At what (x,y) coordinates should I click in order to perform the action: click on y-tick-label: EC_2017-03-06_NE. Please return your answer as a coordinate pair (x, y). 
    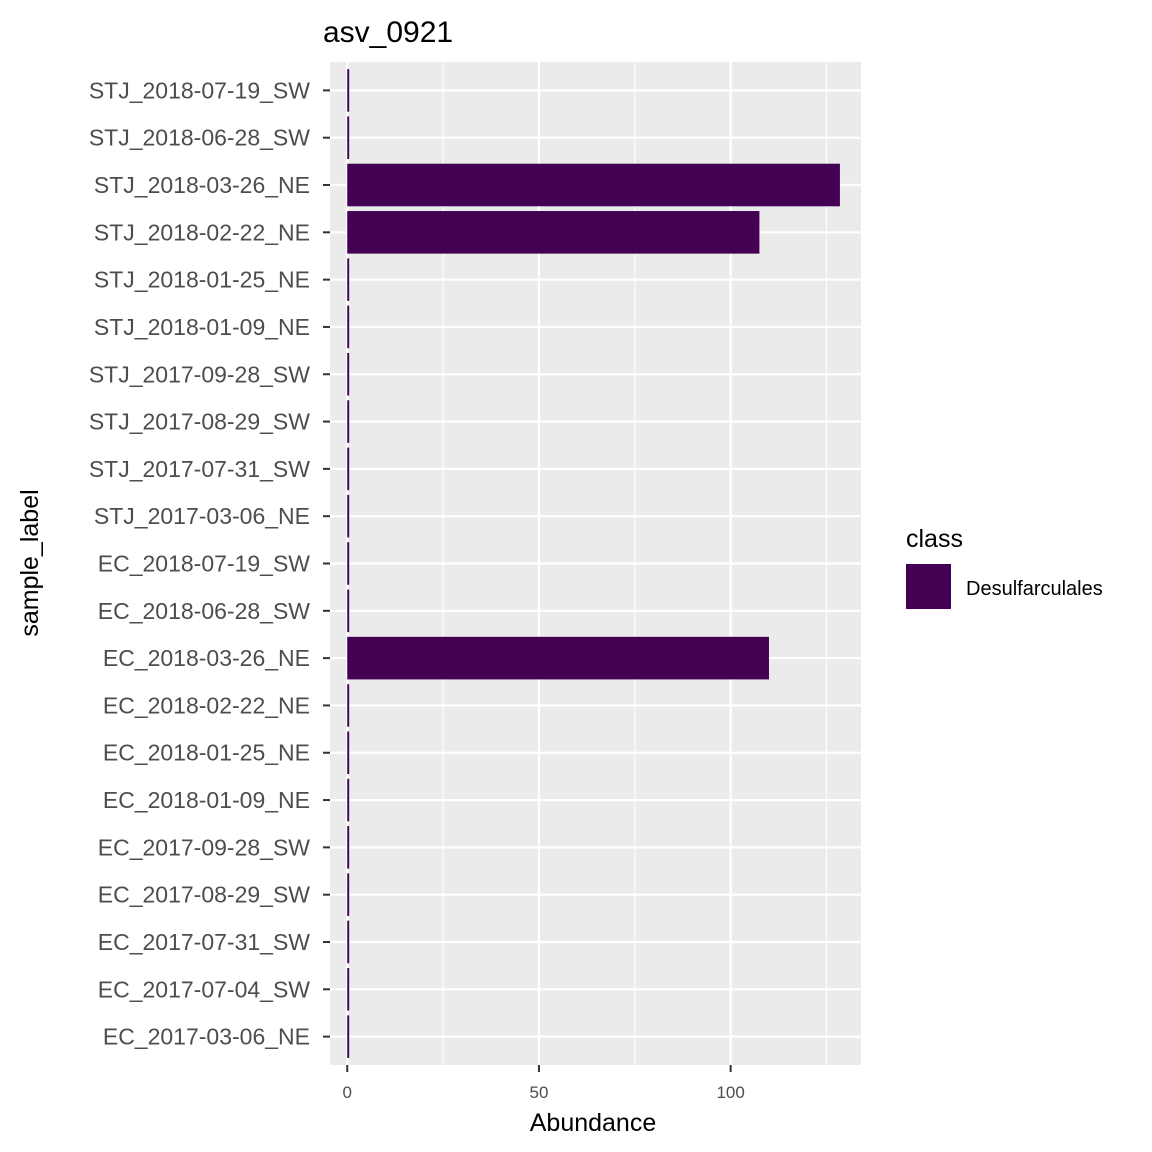
    Looking at the image, I should click on (206, 1037).